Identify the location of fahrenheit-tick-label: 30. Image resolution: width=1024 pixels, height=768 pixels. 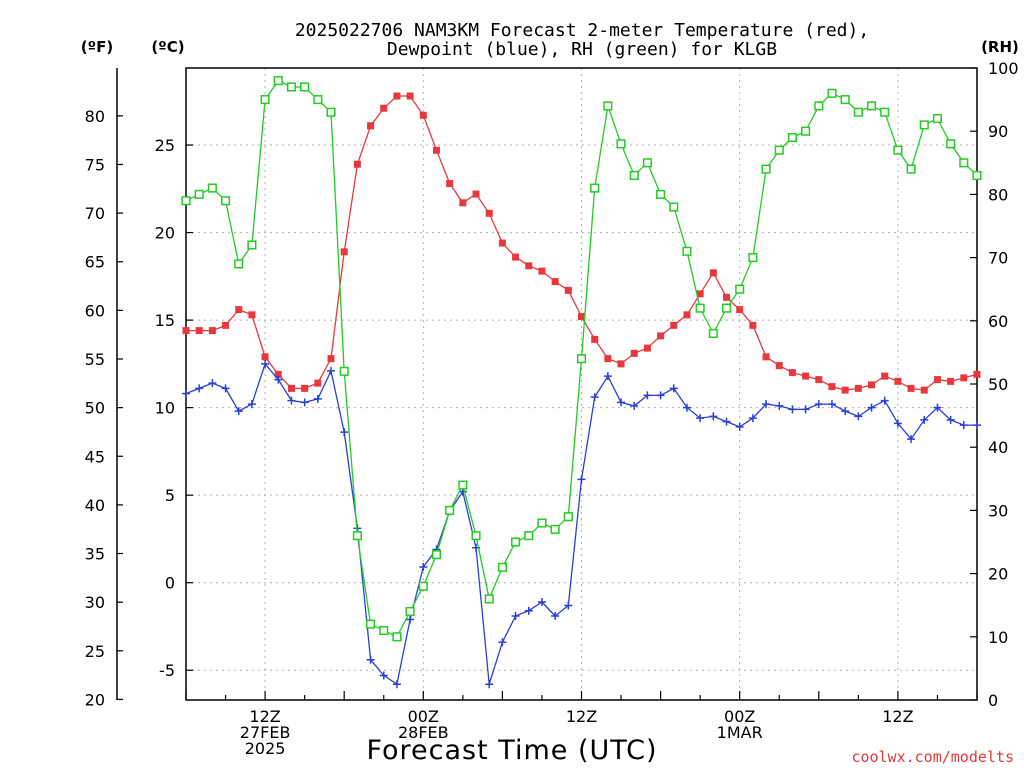
(95, 602).